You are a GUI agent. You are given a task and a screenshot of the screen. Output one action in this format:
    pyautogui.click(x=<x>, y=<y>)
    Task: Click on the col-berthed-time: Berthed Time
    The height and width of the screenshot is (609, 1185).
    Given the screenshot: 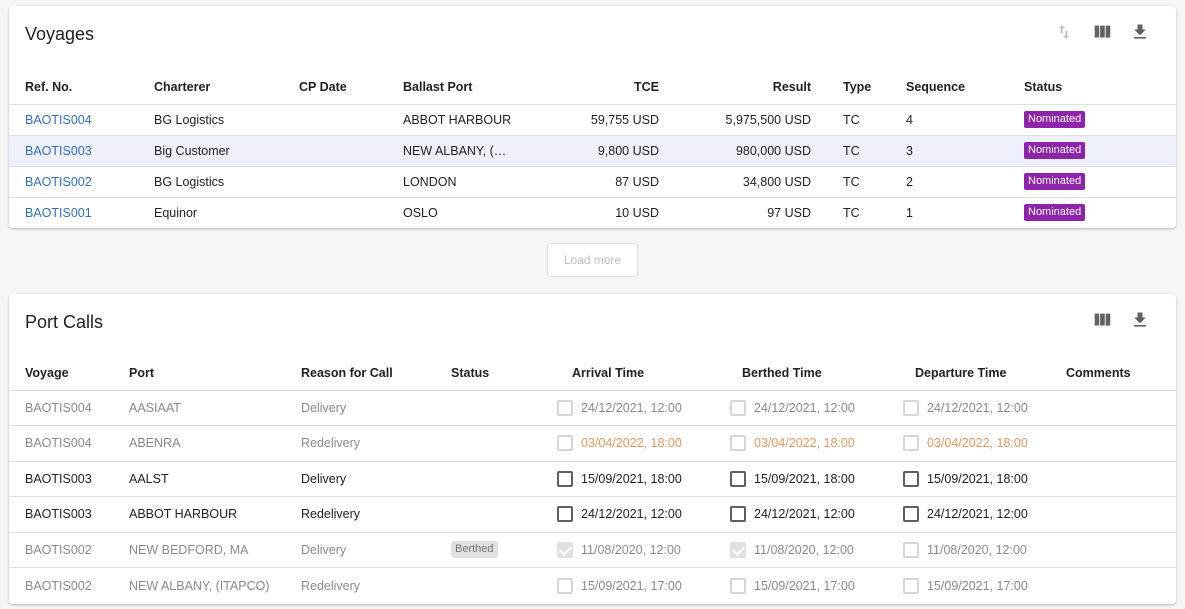 What is the action you would take?
    pyautogui.click(x=800, y=373)
    